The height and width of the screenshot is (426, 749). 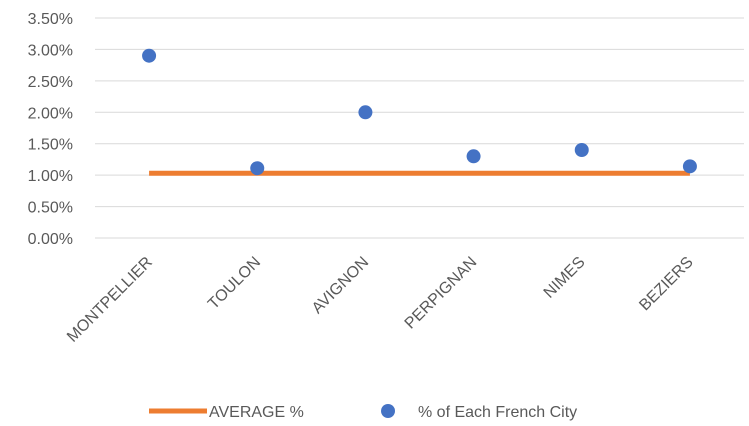 I want to click on y-tick-label: 0.50%, so click(x=50, y=208).